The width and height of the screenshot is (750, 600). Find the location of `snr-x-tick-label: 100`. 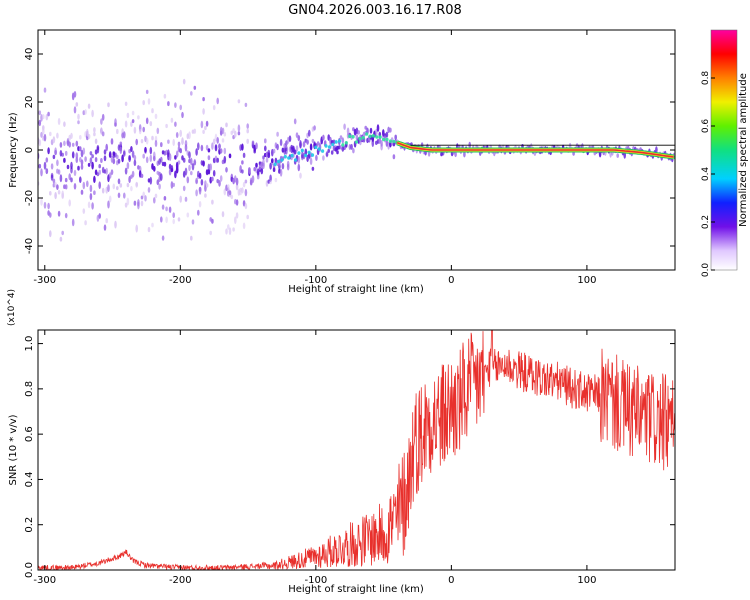

snr-x-tick-label: 100 is located at coordinates (586, 580).